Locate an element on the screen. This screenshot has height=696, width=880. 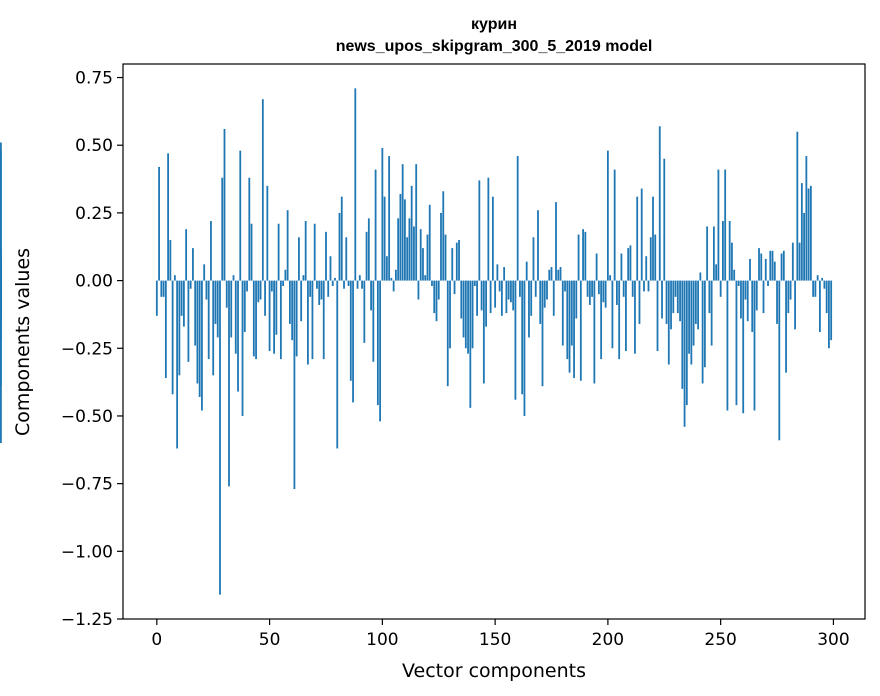
x-tick-label: 200 is located at coordinates (608, 640).